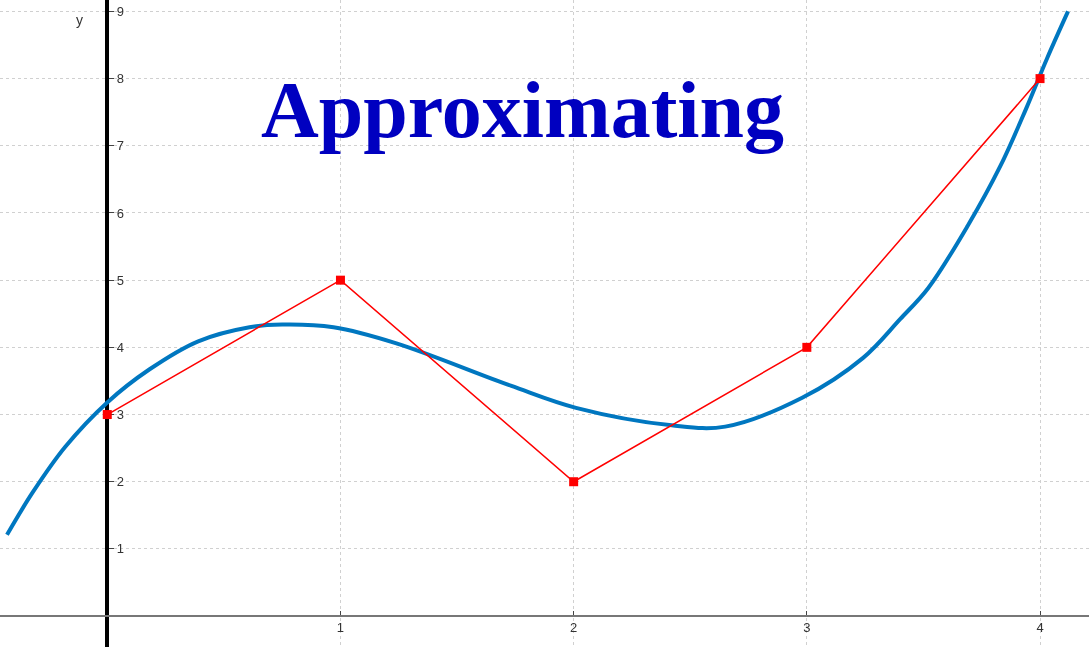  Describe the element at coordinates (120, 146) in the screenshot. I see `y-tick-label: 7` at that location.